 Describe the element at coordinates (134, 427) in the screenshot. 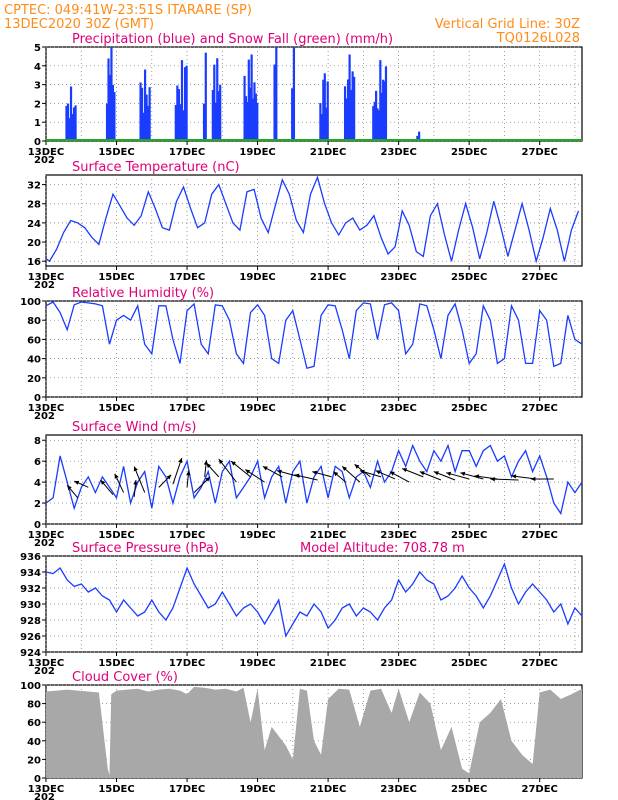

I see `panel-title: Surface Wind (m/s)` at that location.